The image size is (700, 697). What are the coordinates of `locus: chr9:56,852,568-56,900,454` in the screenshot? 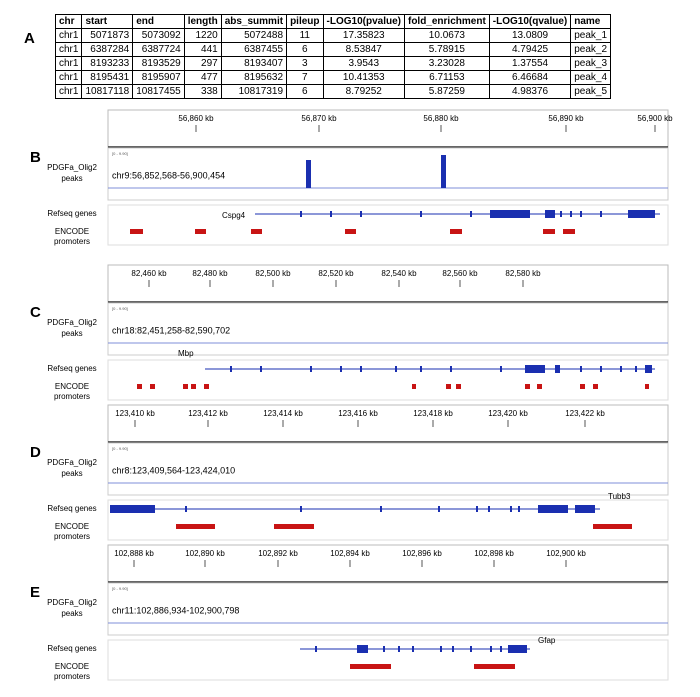 It's located at (168, 175).